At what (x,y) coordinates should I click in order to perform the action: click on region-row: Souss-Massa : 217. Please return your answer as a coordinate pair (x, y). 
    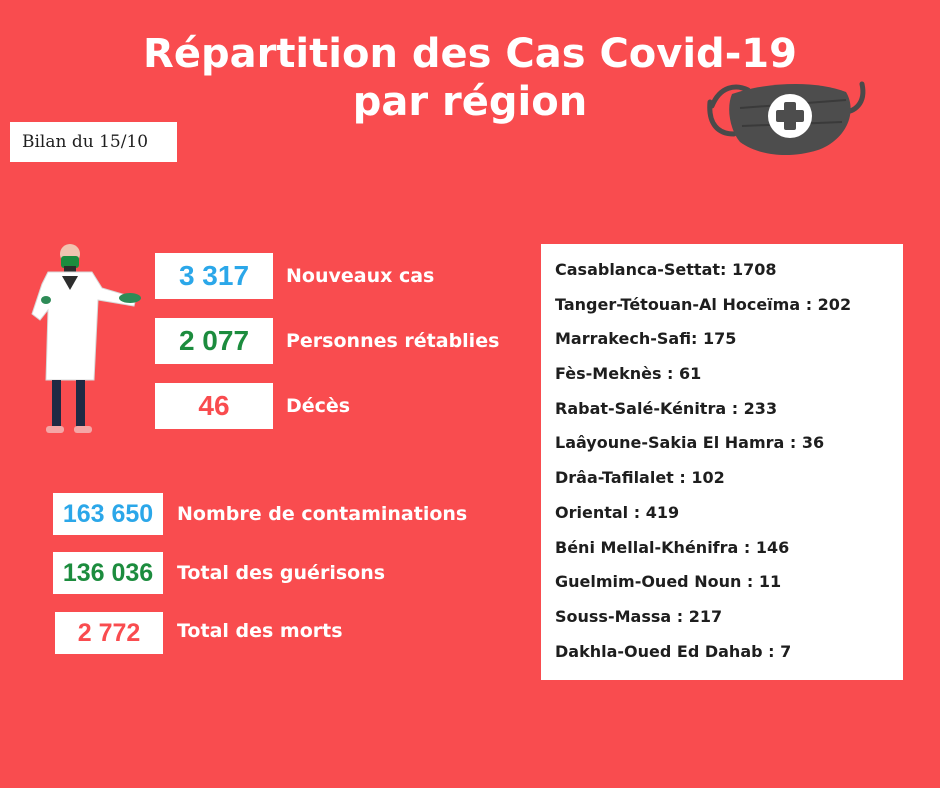
    Looking at the image, I should click on (639, 616).